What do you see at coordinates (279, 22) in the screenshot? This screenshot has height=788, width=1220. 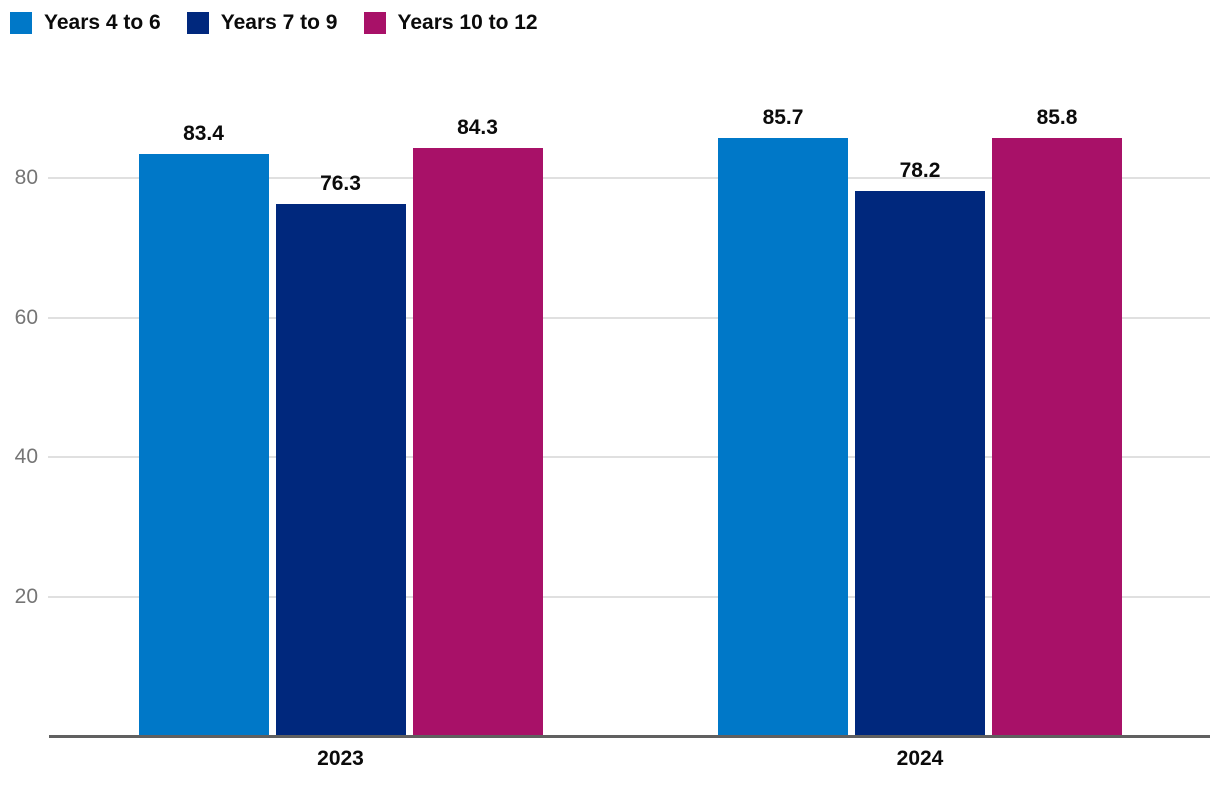 I see `legend-label: Years 7 to 9` at bounding box center [279, 22].